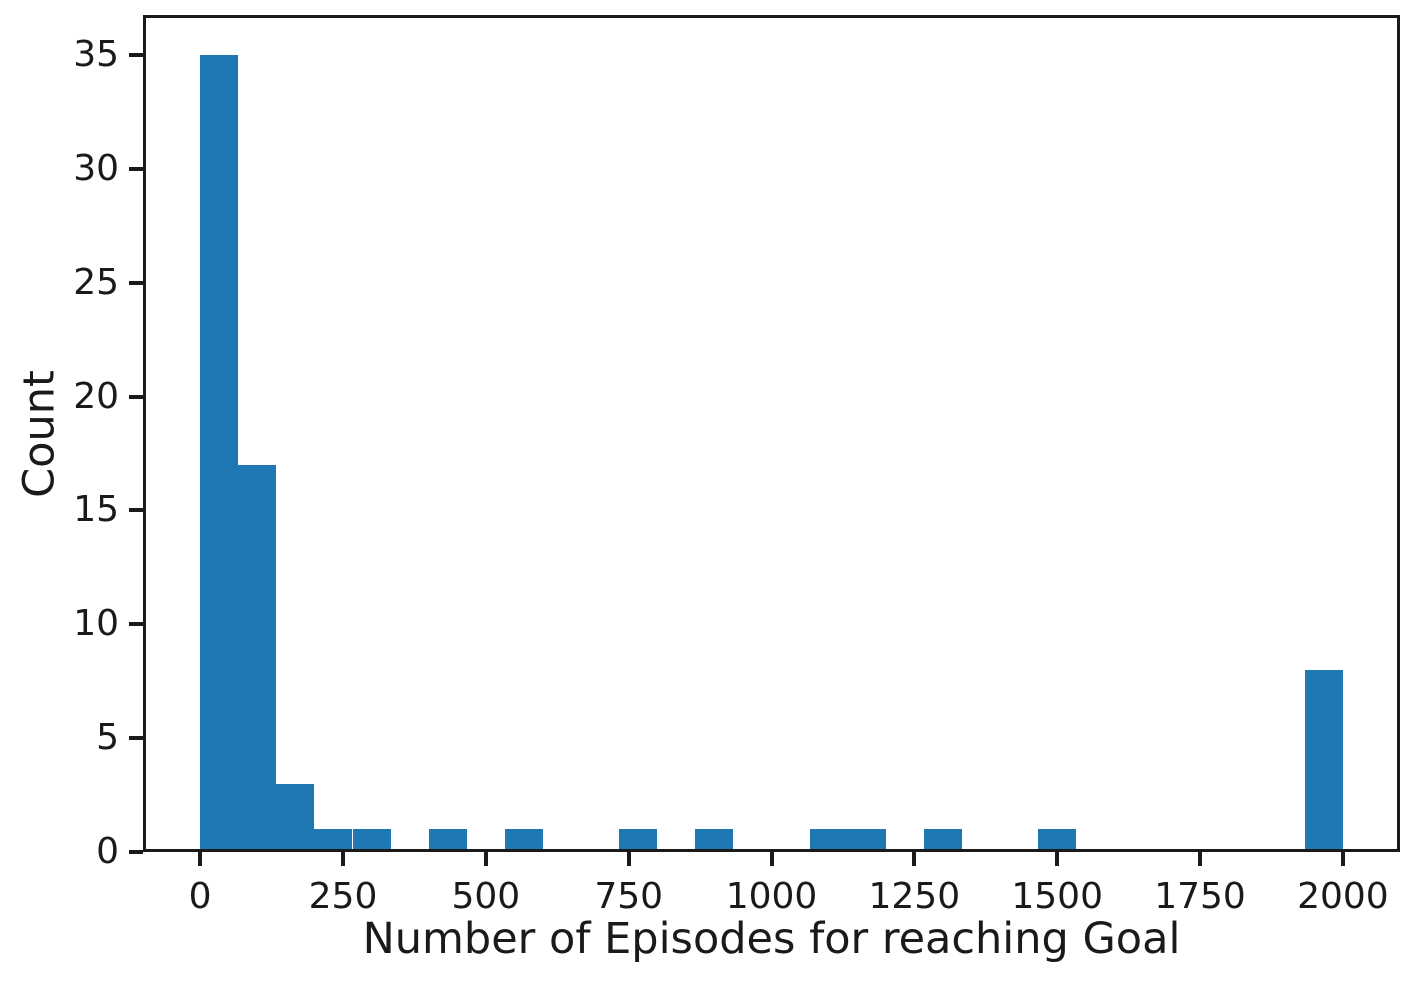 Image resolution: width=1415 pixels, height=988 pixels. Describe the element at coordinates (771, 939) in the screenshot. I see `x-axis-label: Number of Episodes for reaching Goal` at that location.